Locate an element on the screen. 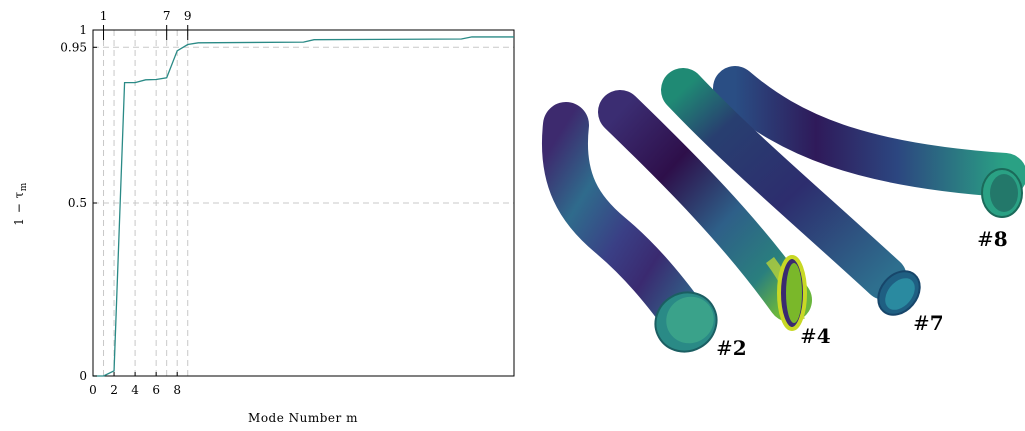  y-tick-label: 0.5 is located at coordinates (77, 203).